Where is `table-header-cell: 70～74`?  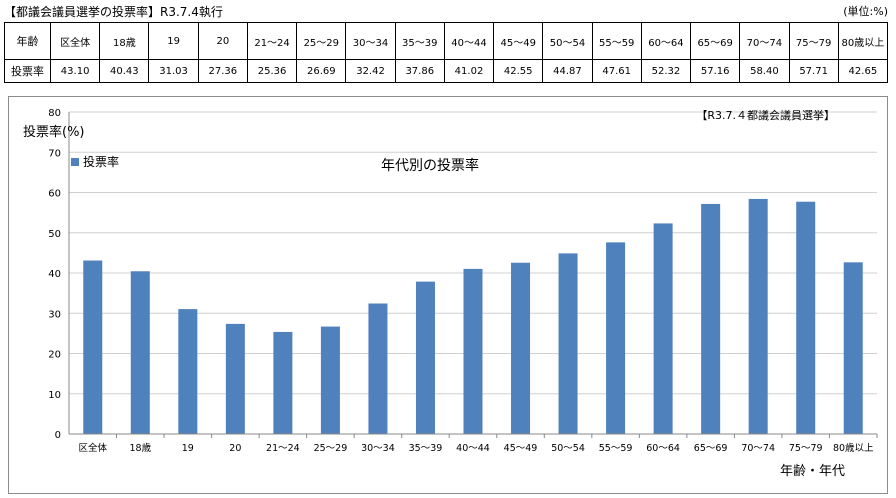 table-header-cell: 70～74 is located at coordinates (764, 41).